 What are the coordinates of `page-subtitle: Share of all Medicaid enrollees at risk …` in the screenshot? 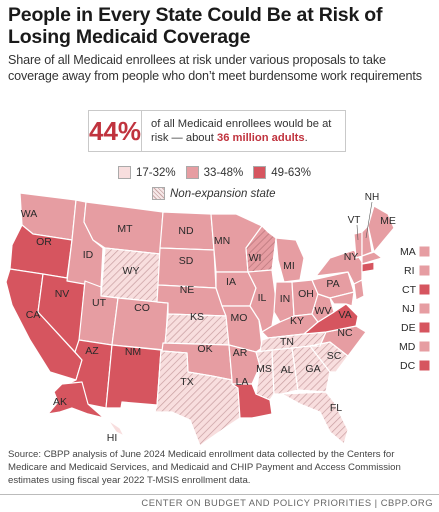 It's located at (215, 68).